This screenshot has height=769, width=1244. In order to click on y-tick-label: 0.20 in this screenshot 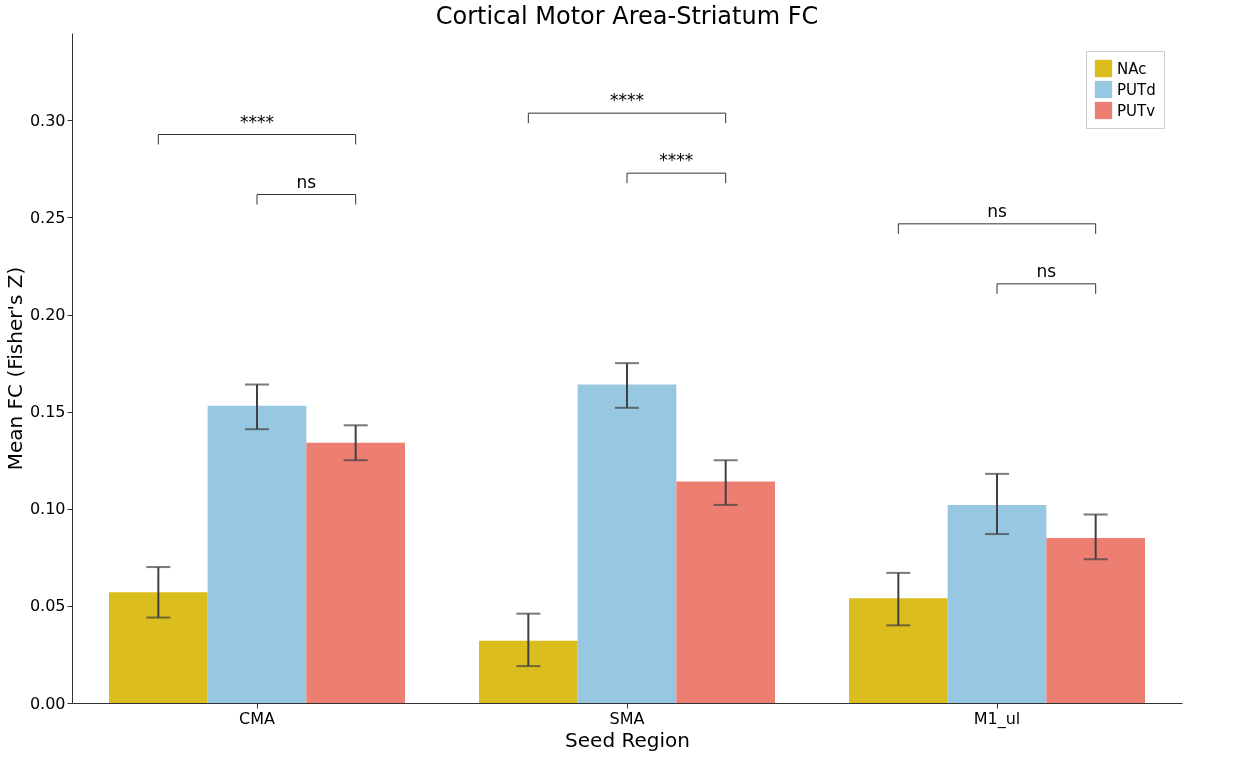, I will do `click(47, 315)`.